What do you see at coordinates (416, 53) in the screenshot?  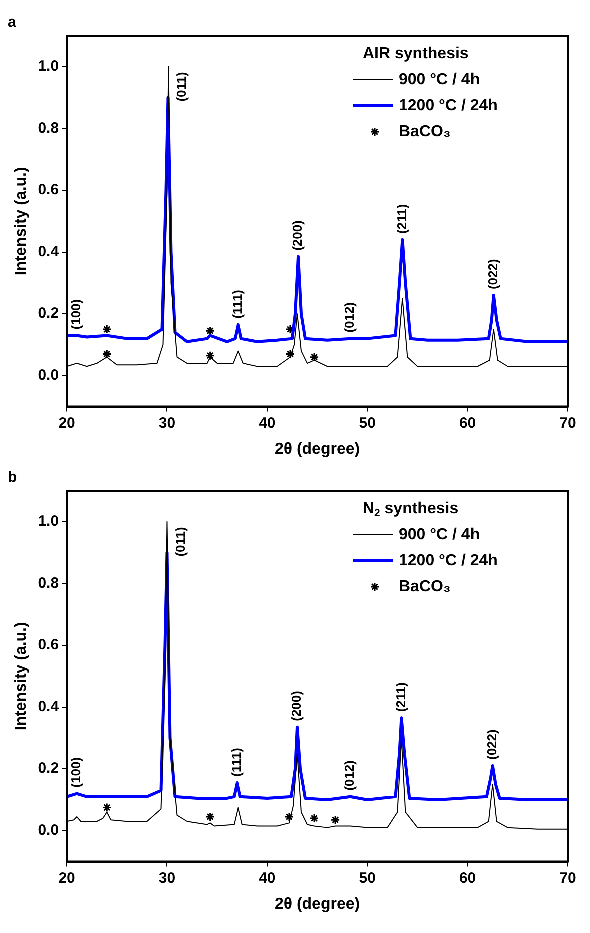 I see `legend-title: AIR synthesis` at bounding box center [416, 53].